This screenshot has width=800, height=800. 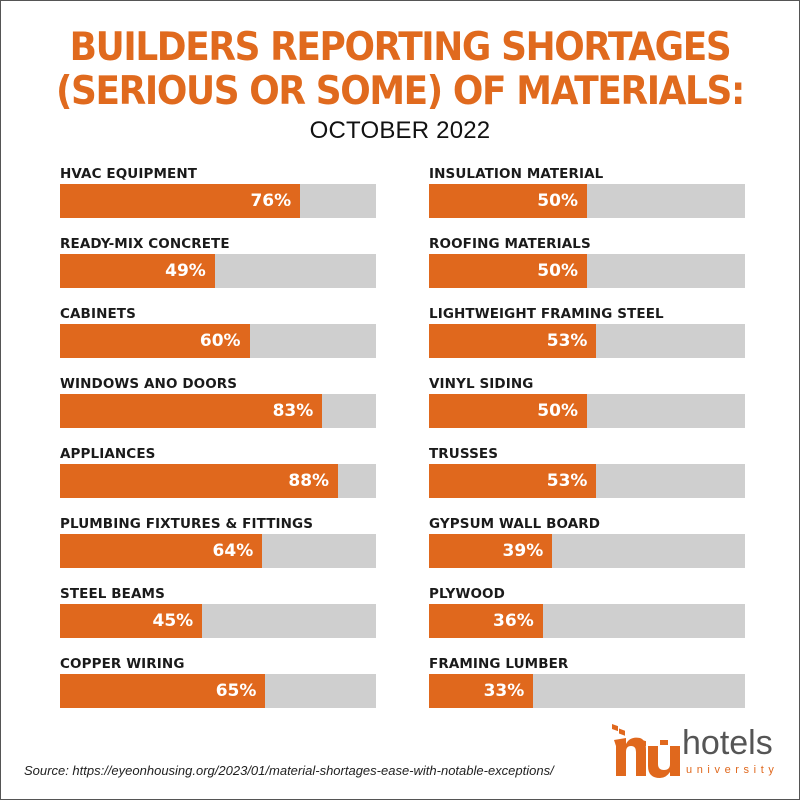 What do you see at coordinates (467, 594) in the screenshot?
I see `bar-label: PLYWOOD` at bounding box center [467, 594].